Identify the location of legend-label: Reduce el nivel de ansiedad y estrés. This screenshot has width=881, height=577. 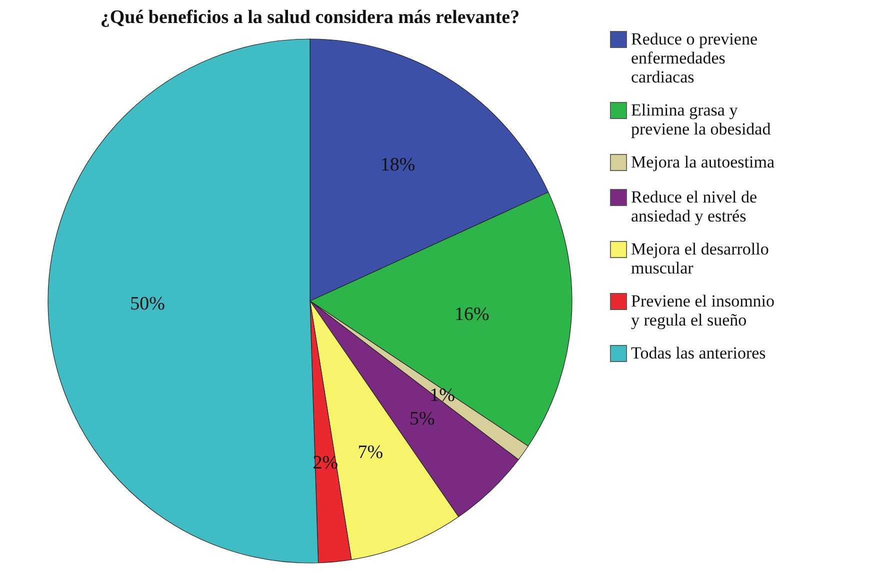
(694, 207).